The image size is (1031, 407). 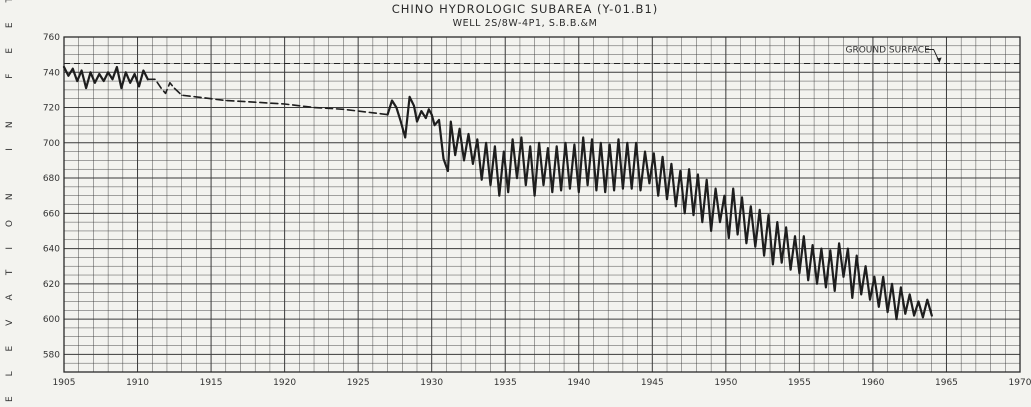 What do you see at coordinates (51, 355) in the screenshot?
I see `y-tick-label: 580` at bounding box center [51, 355].